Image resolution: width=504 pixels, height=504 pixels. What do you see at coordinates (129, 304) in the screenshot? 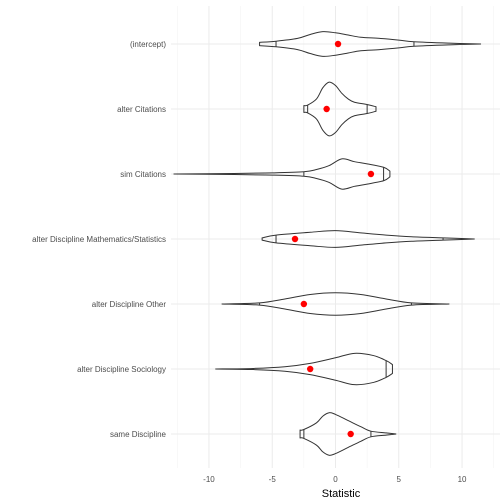
I see `y-tick-label: alter Discipline Other` at bounding box center [129, 304].